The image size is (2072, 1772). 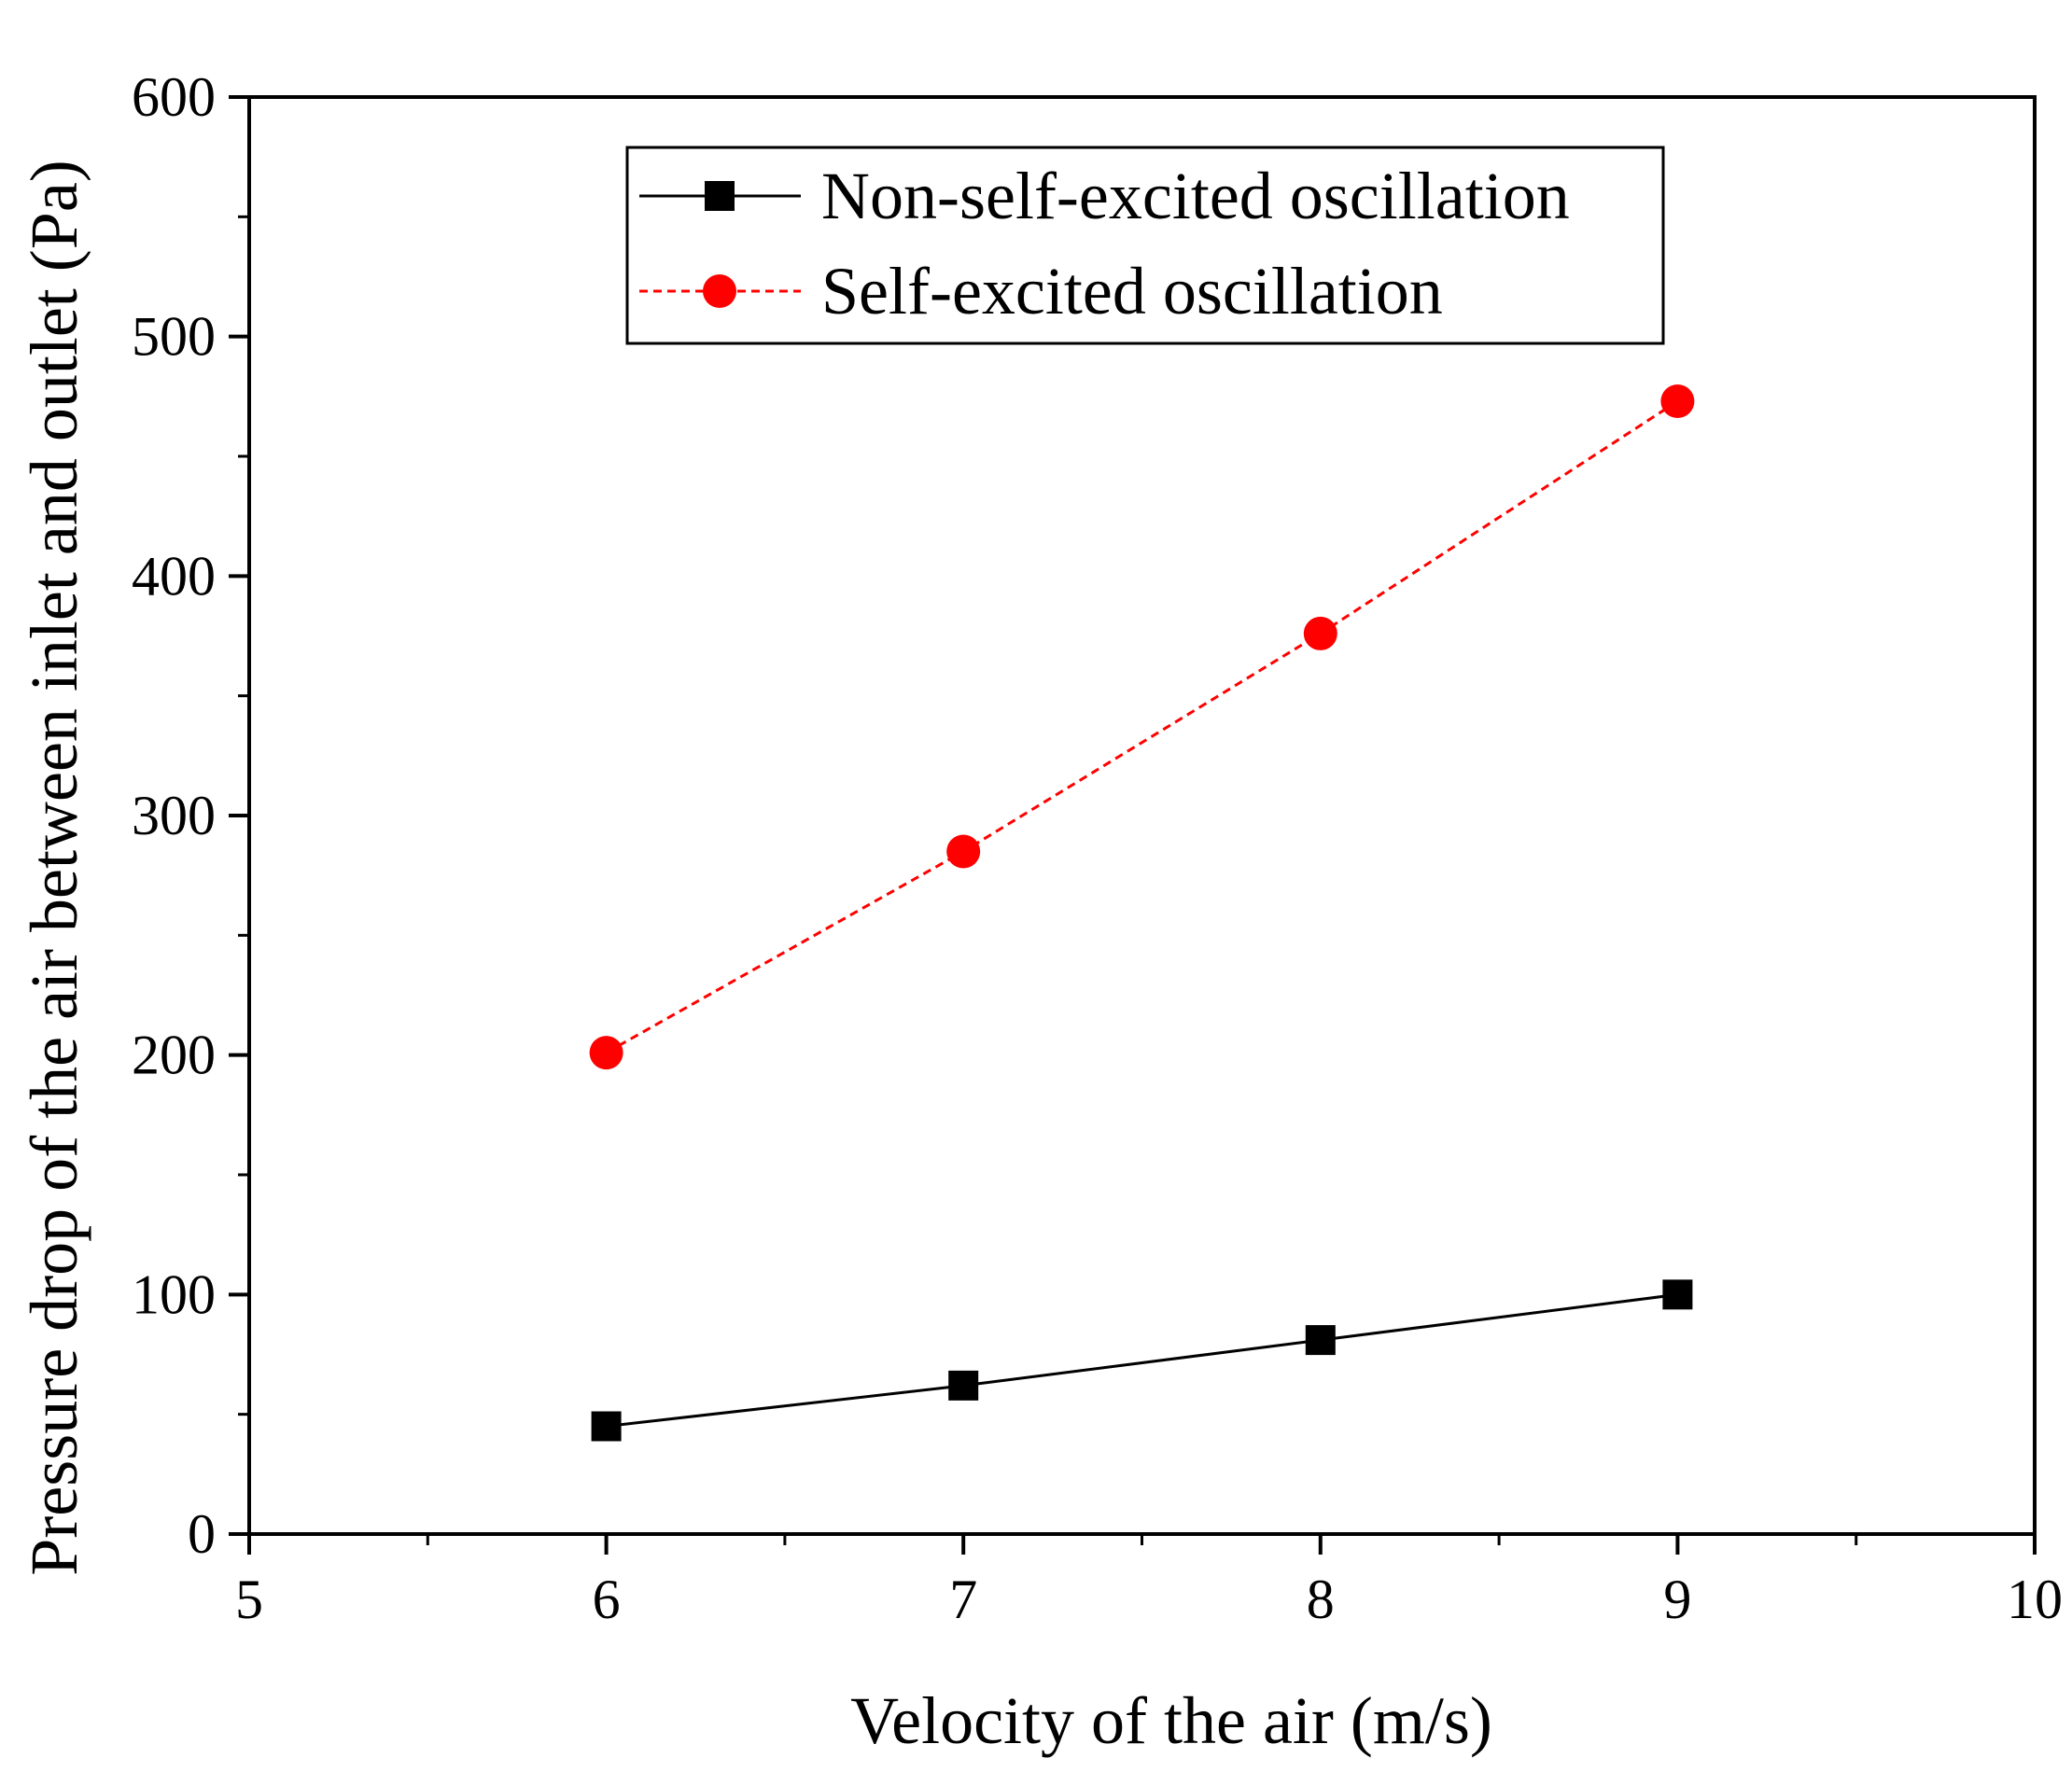 What do you see at coordinates (720, 196) in the screenshot?
I see `legend-marker-non-self-excited` at bounding box center [720, 196].